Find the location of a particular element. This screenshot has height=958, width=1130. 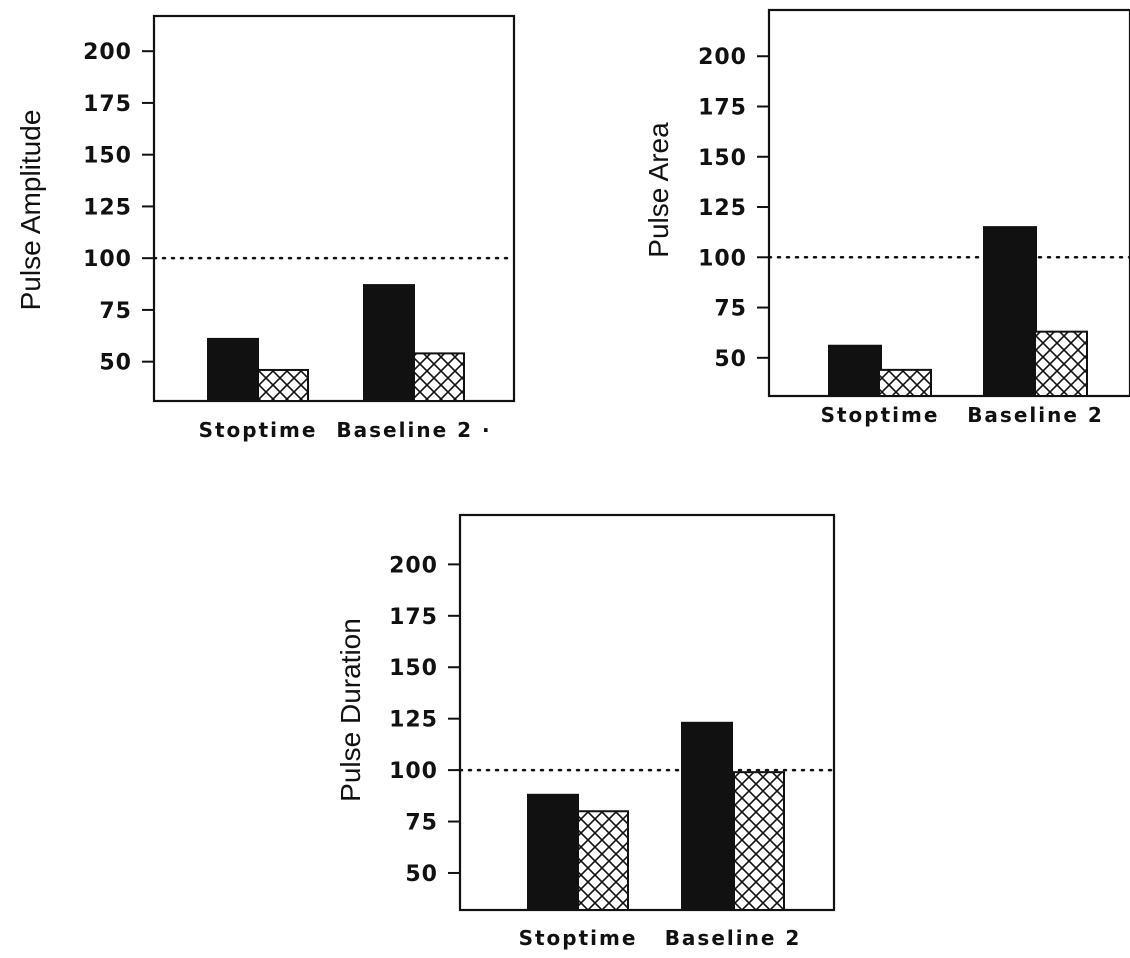

y-axis-label: Pulse Area is located at coordinates (658, 190).